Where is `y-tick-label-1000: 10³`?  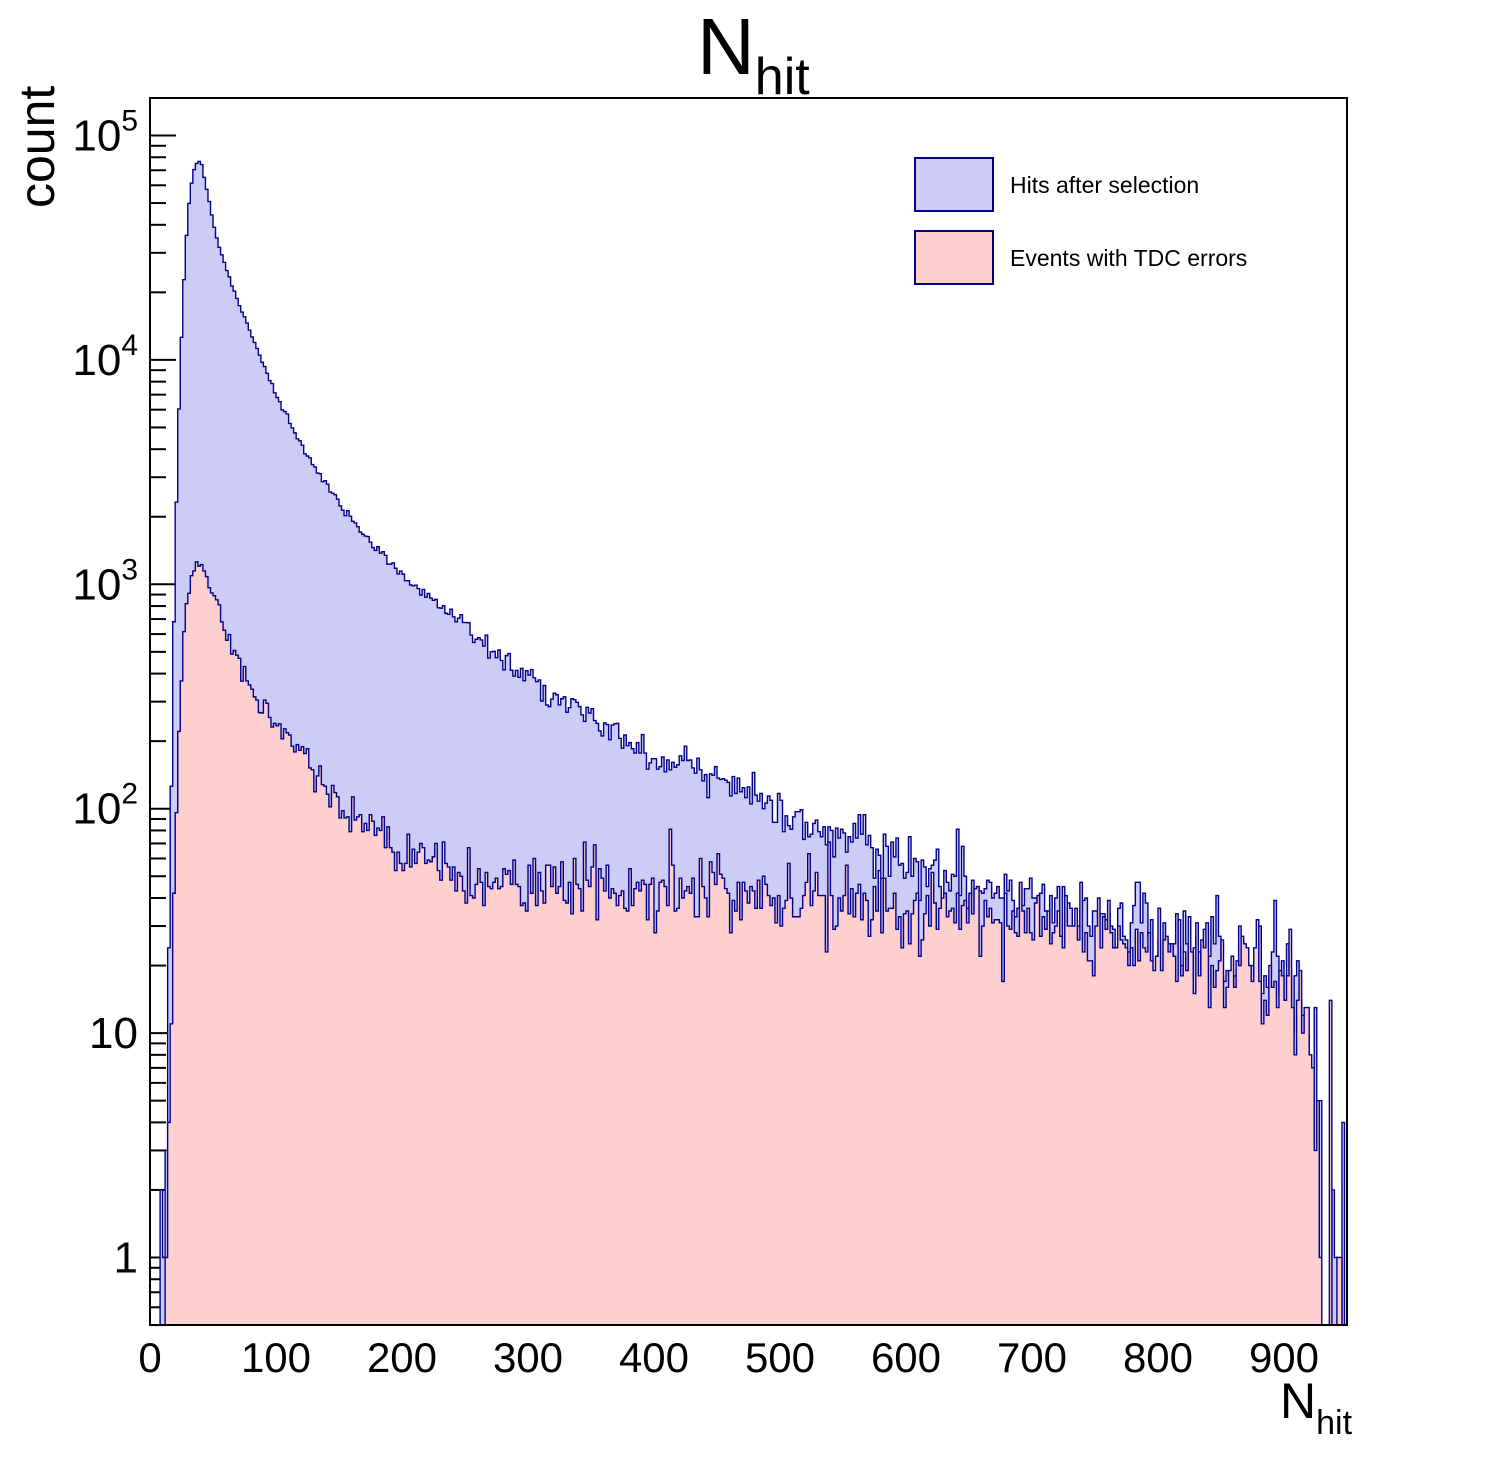 y-tick-label-1000: 10³ is located at coordinates (105, 581).